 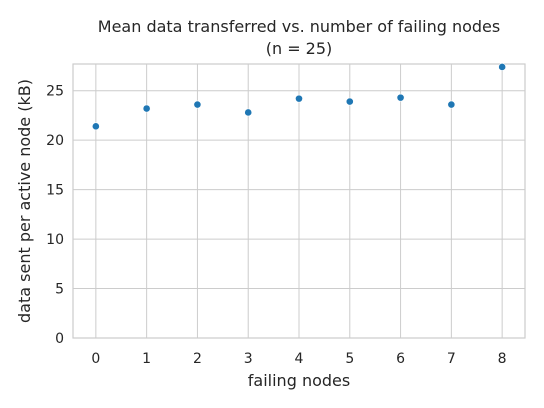 I want to click on x-tick-label: 6, so click(x=400, y=359).